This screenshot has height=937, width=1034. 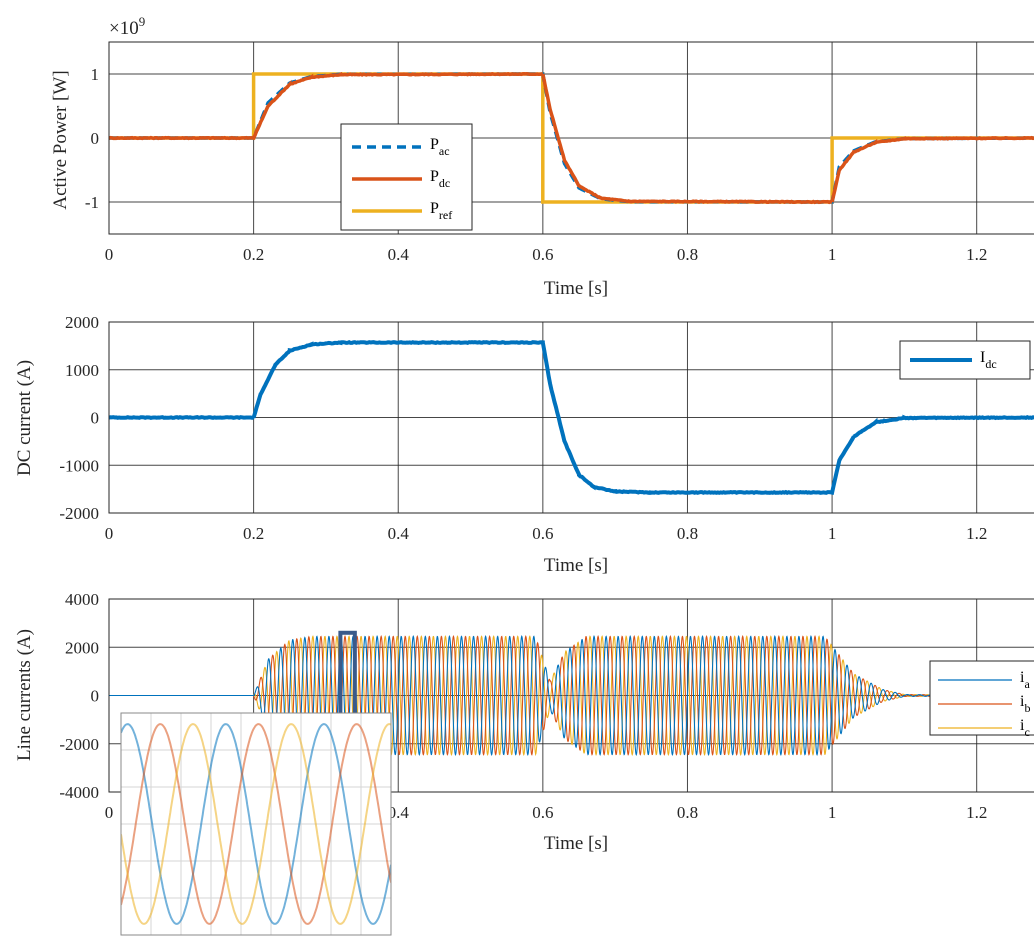 I want to click on dc-current-series, so click(x=571, y=417).